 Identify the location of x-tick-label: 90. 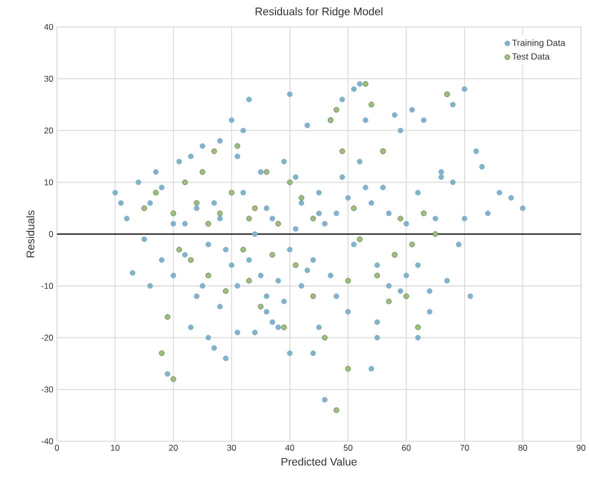
(581, 447).